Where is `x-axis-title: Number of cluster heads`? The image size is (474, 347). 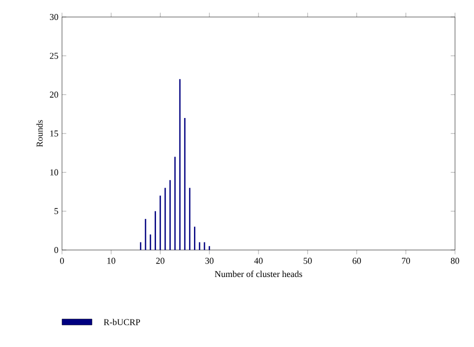 x-axis-title: Number of cluster heads is located at coordinates (258, 274).